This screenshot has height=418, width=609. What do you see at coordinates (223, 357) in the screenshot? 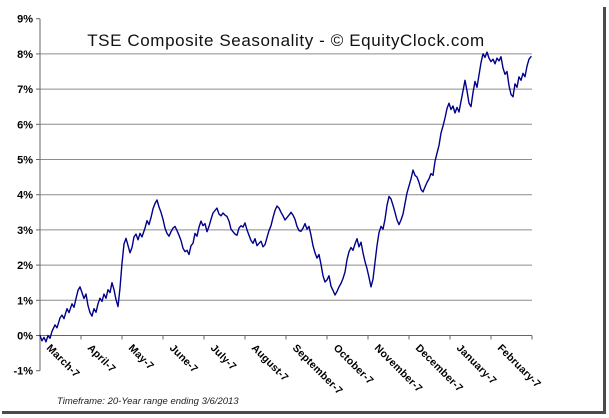
I see `x-axis-tick-label: July-7` at bounding box center [223, 357].